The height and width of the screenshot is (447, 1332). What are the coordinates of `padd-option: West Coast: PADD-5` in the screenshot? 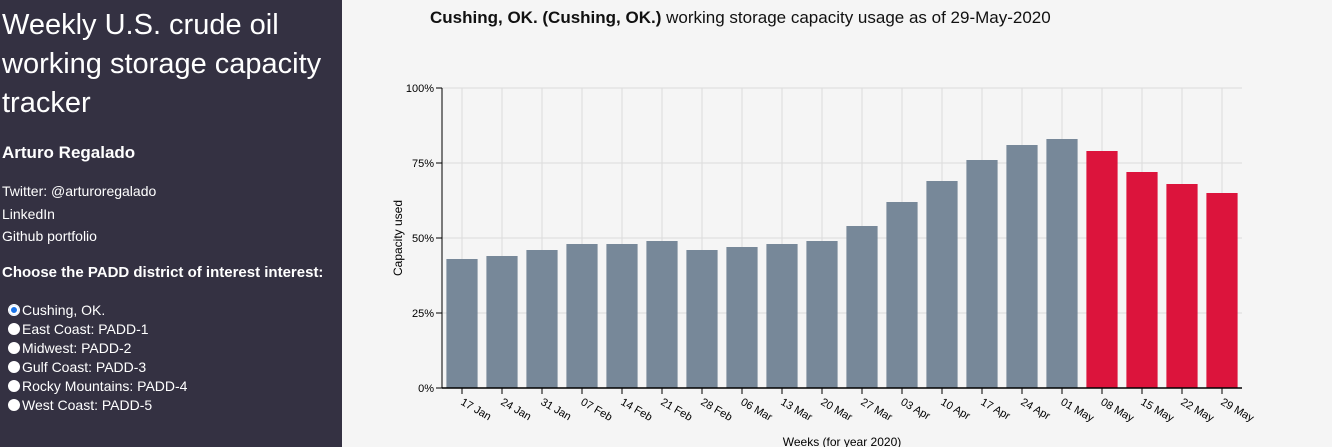 It's located at (172, 405).